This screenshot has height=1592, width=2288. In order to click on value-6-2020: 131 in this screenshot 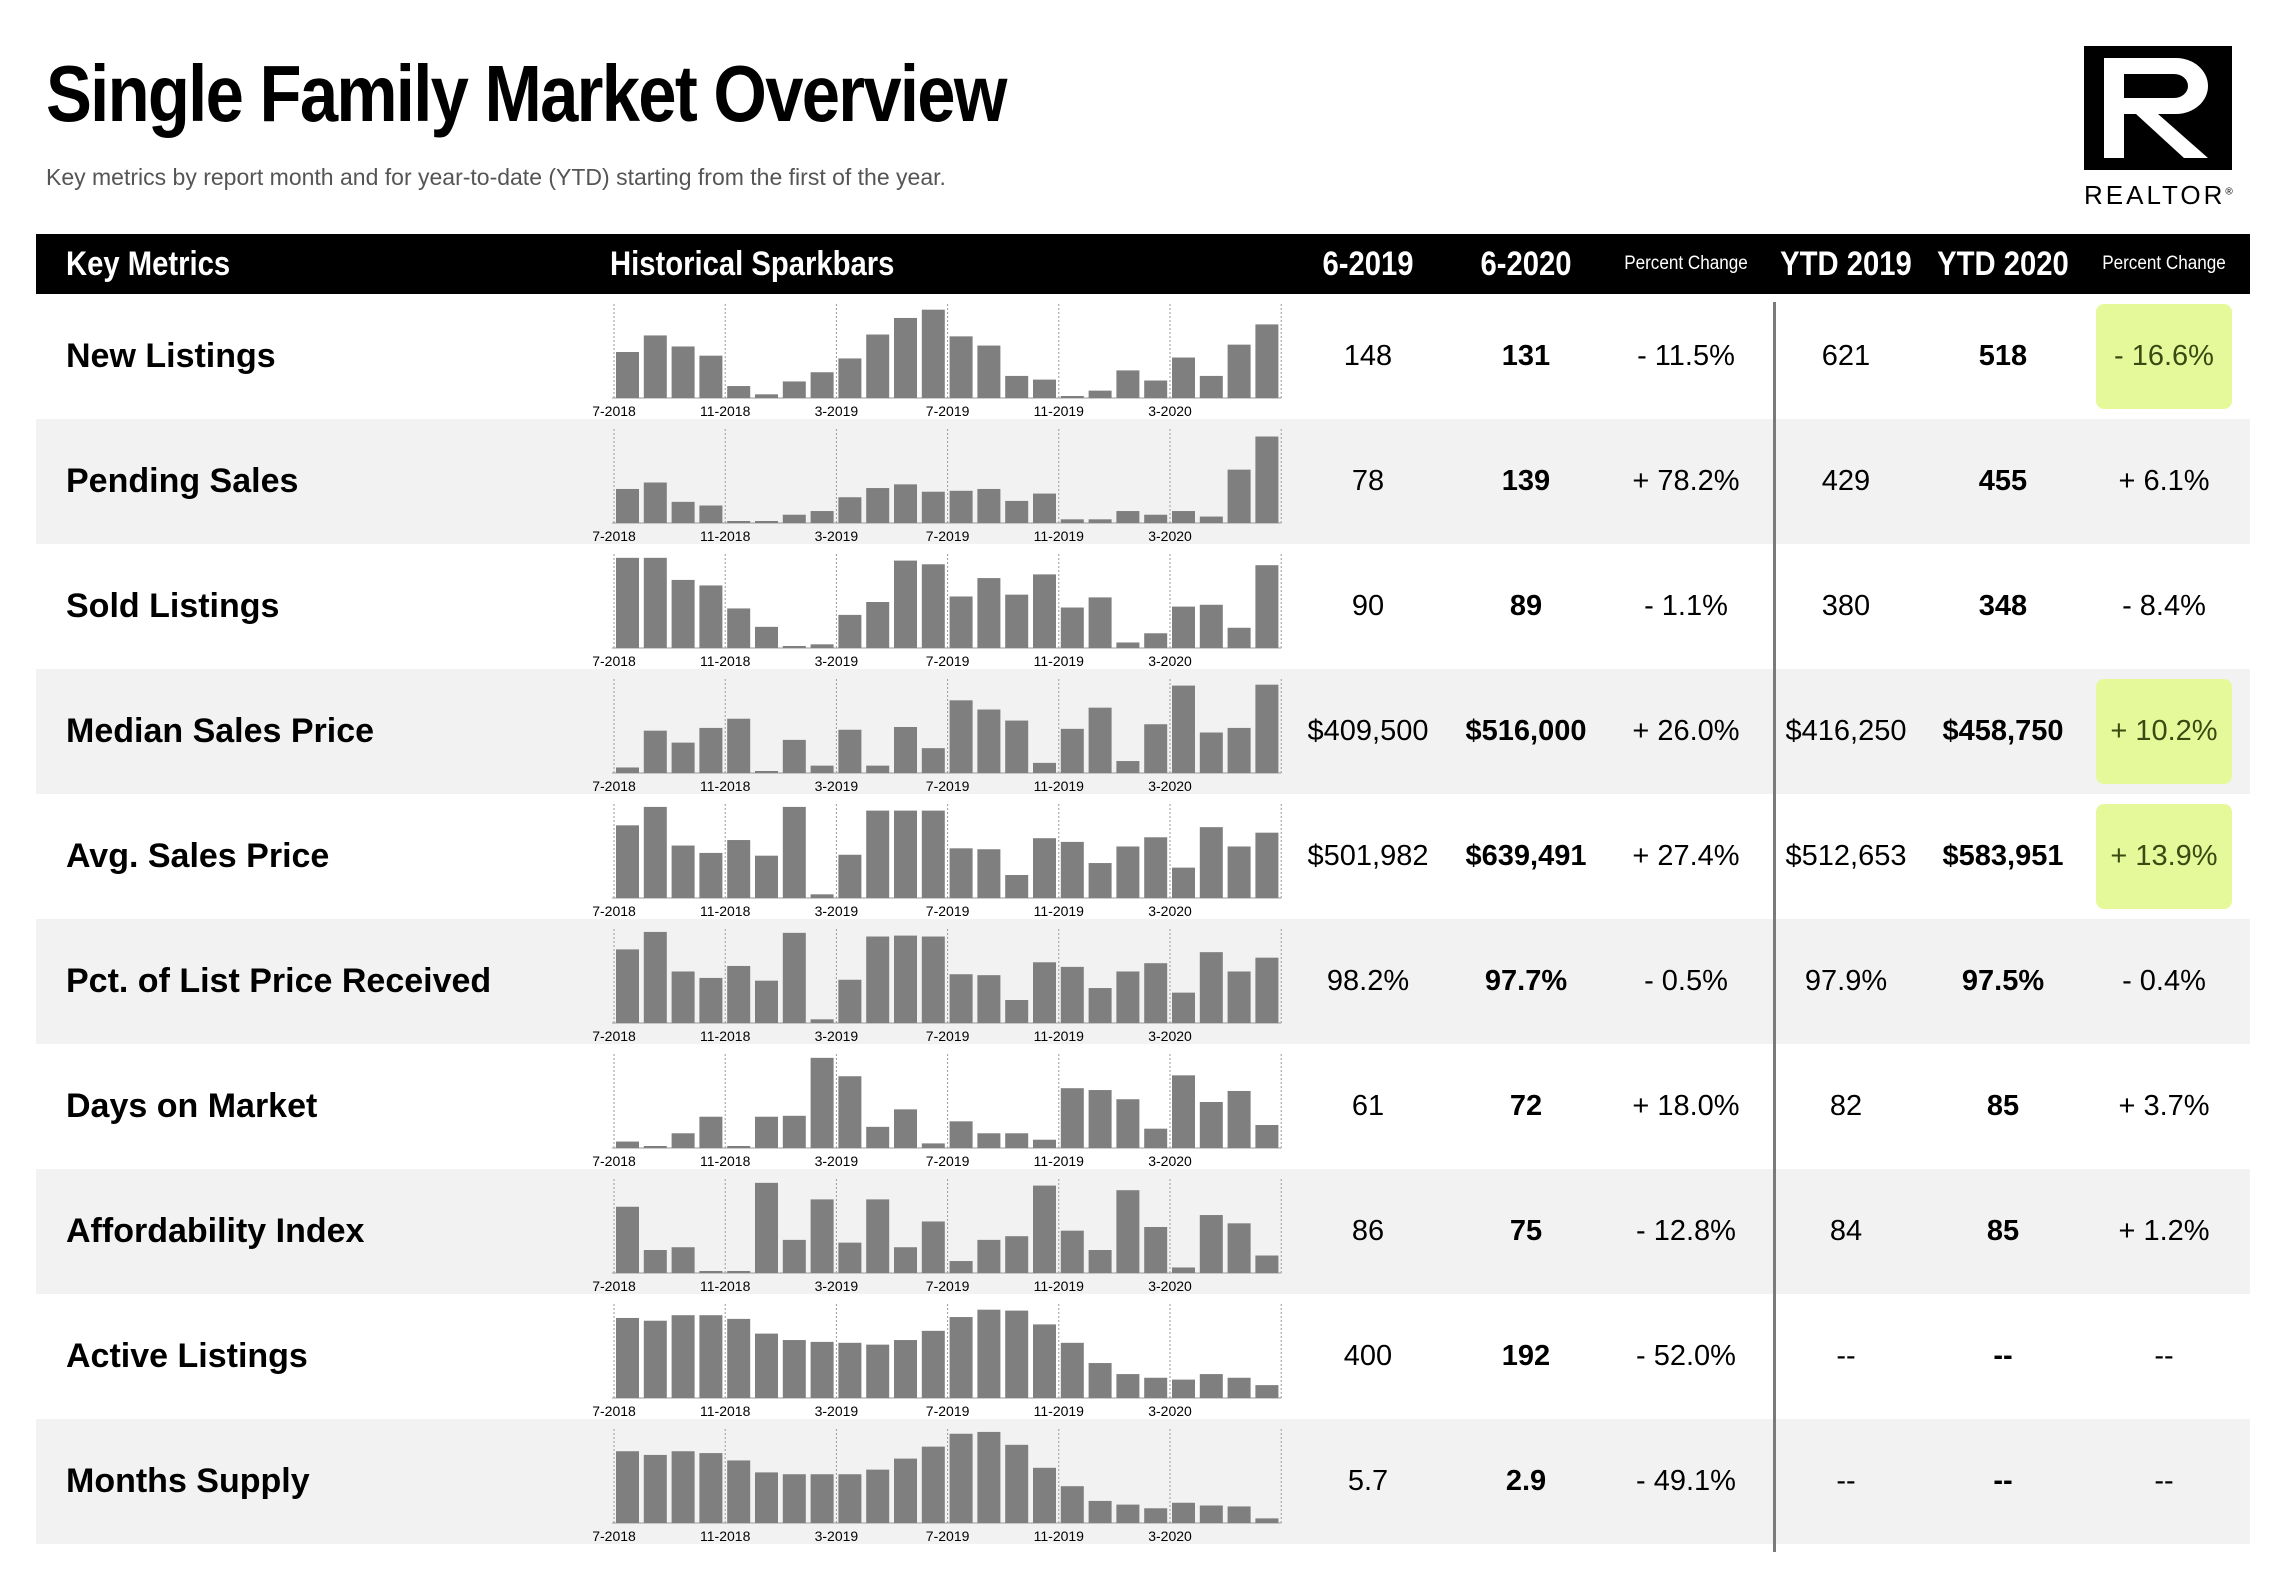, I will do `click(1526, 356)`.